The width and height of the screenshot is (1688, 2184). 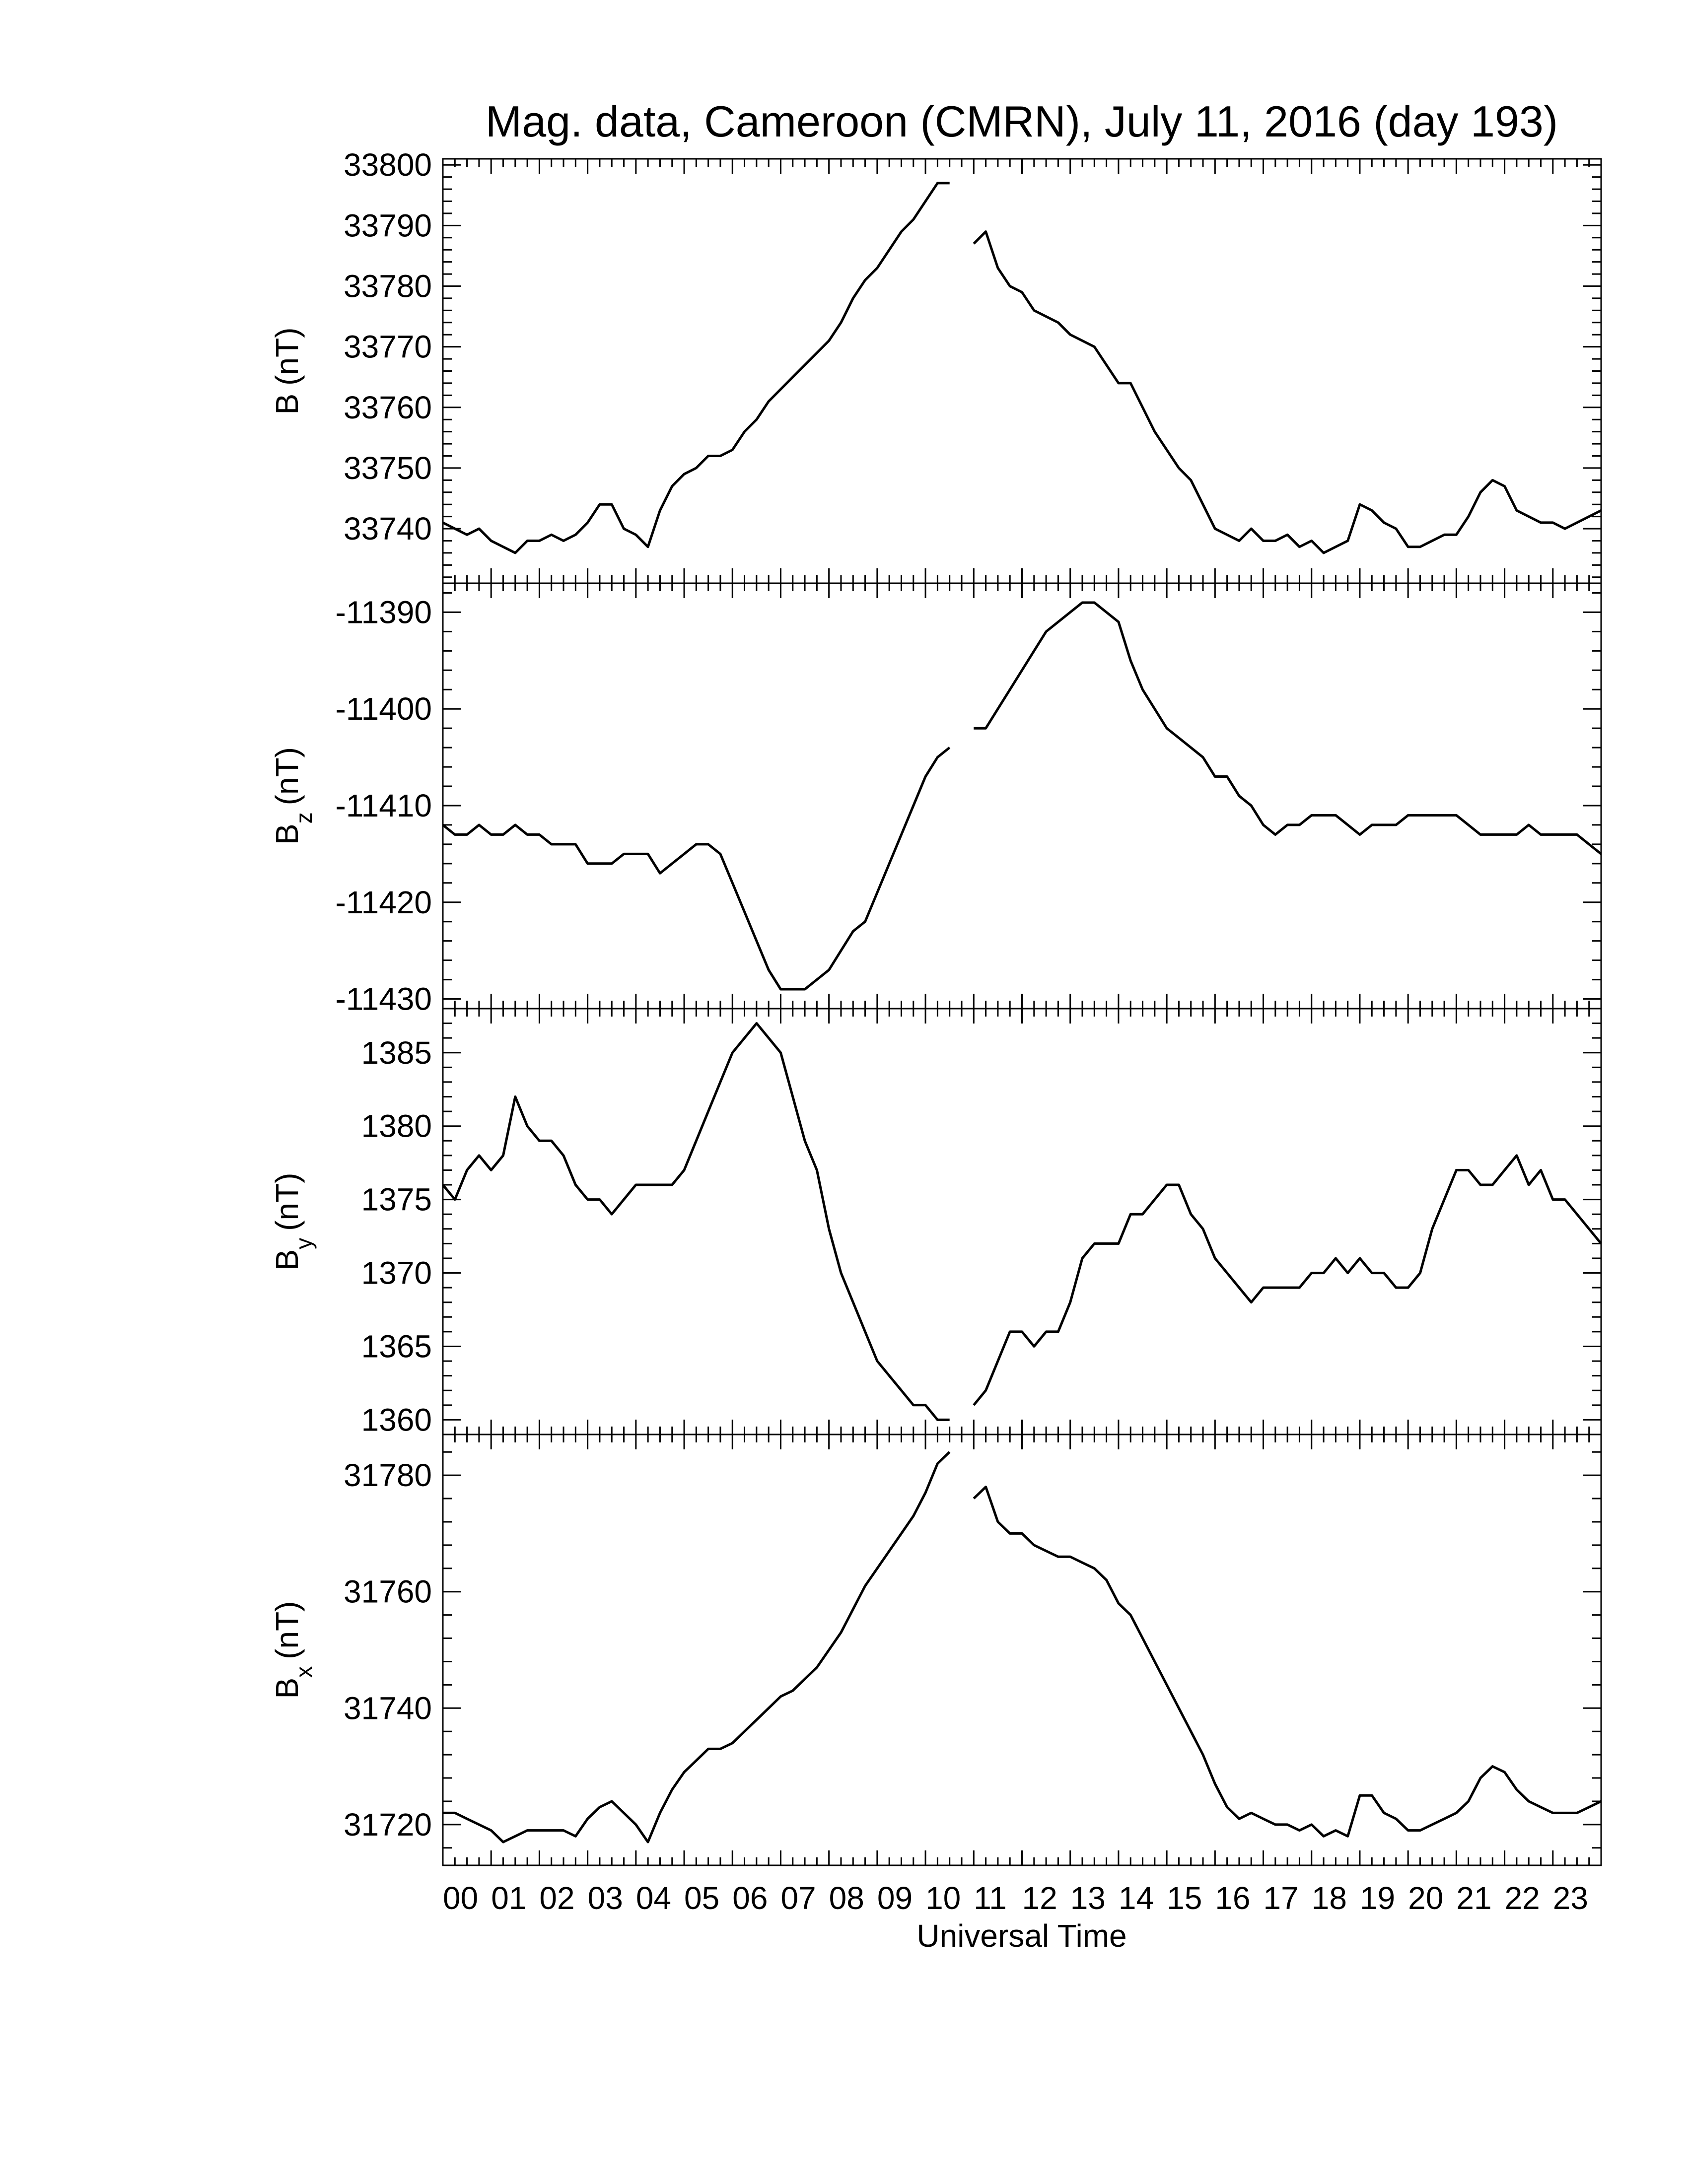 I want to click on y-tick-label: -11400, so click(x=383, y=709).